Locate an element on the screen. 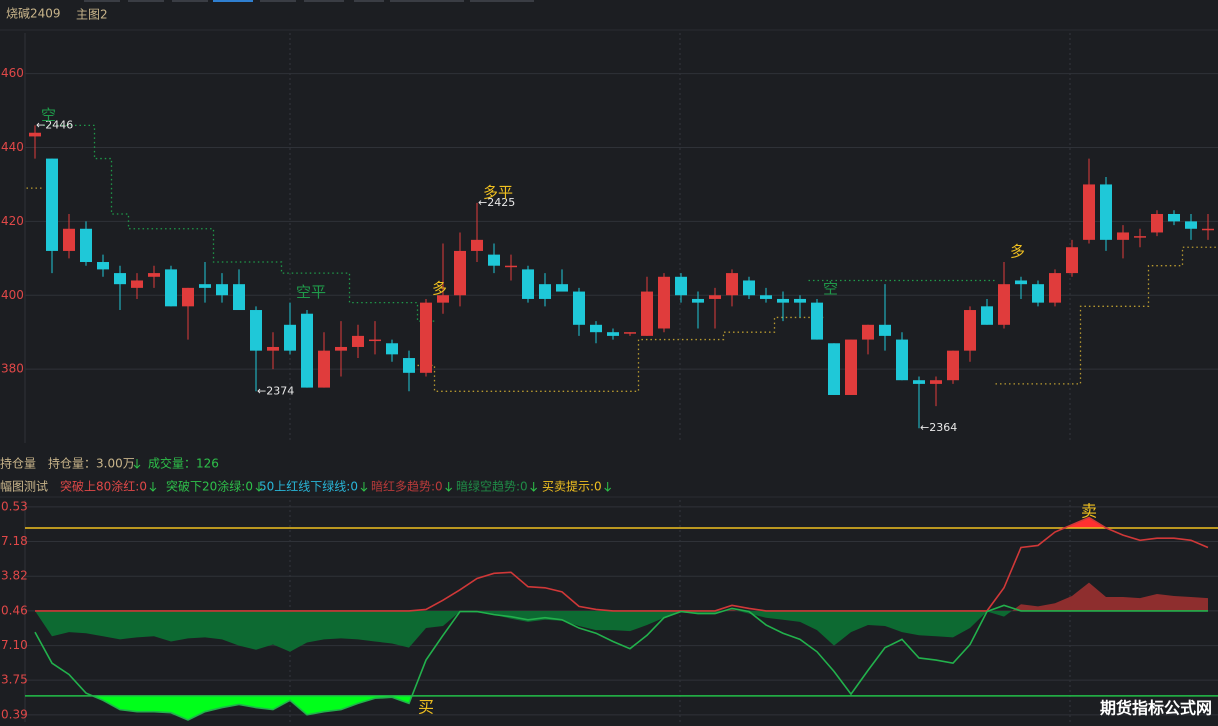  indicator-item: 突破上80涂红:0 is located at coordinates (103, 486).